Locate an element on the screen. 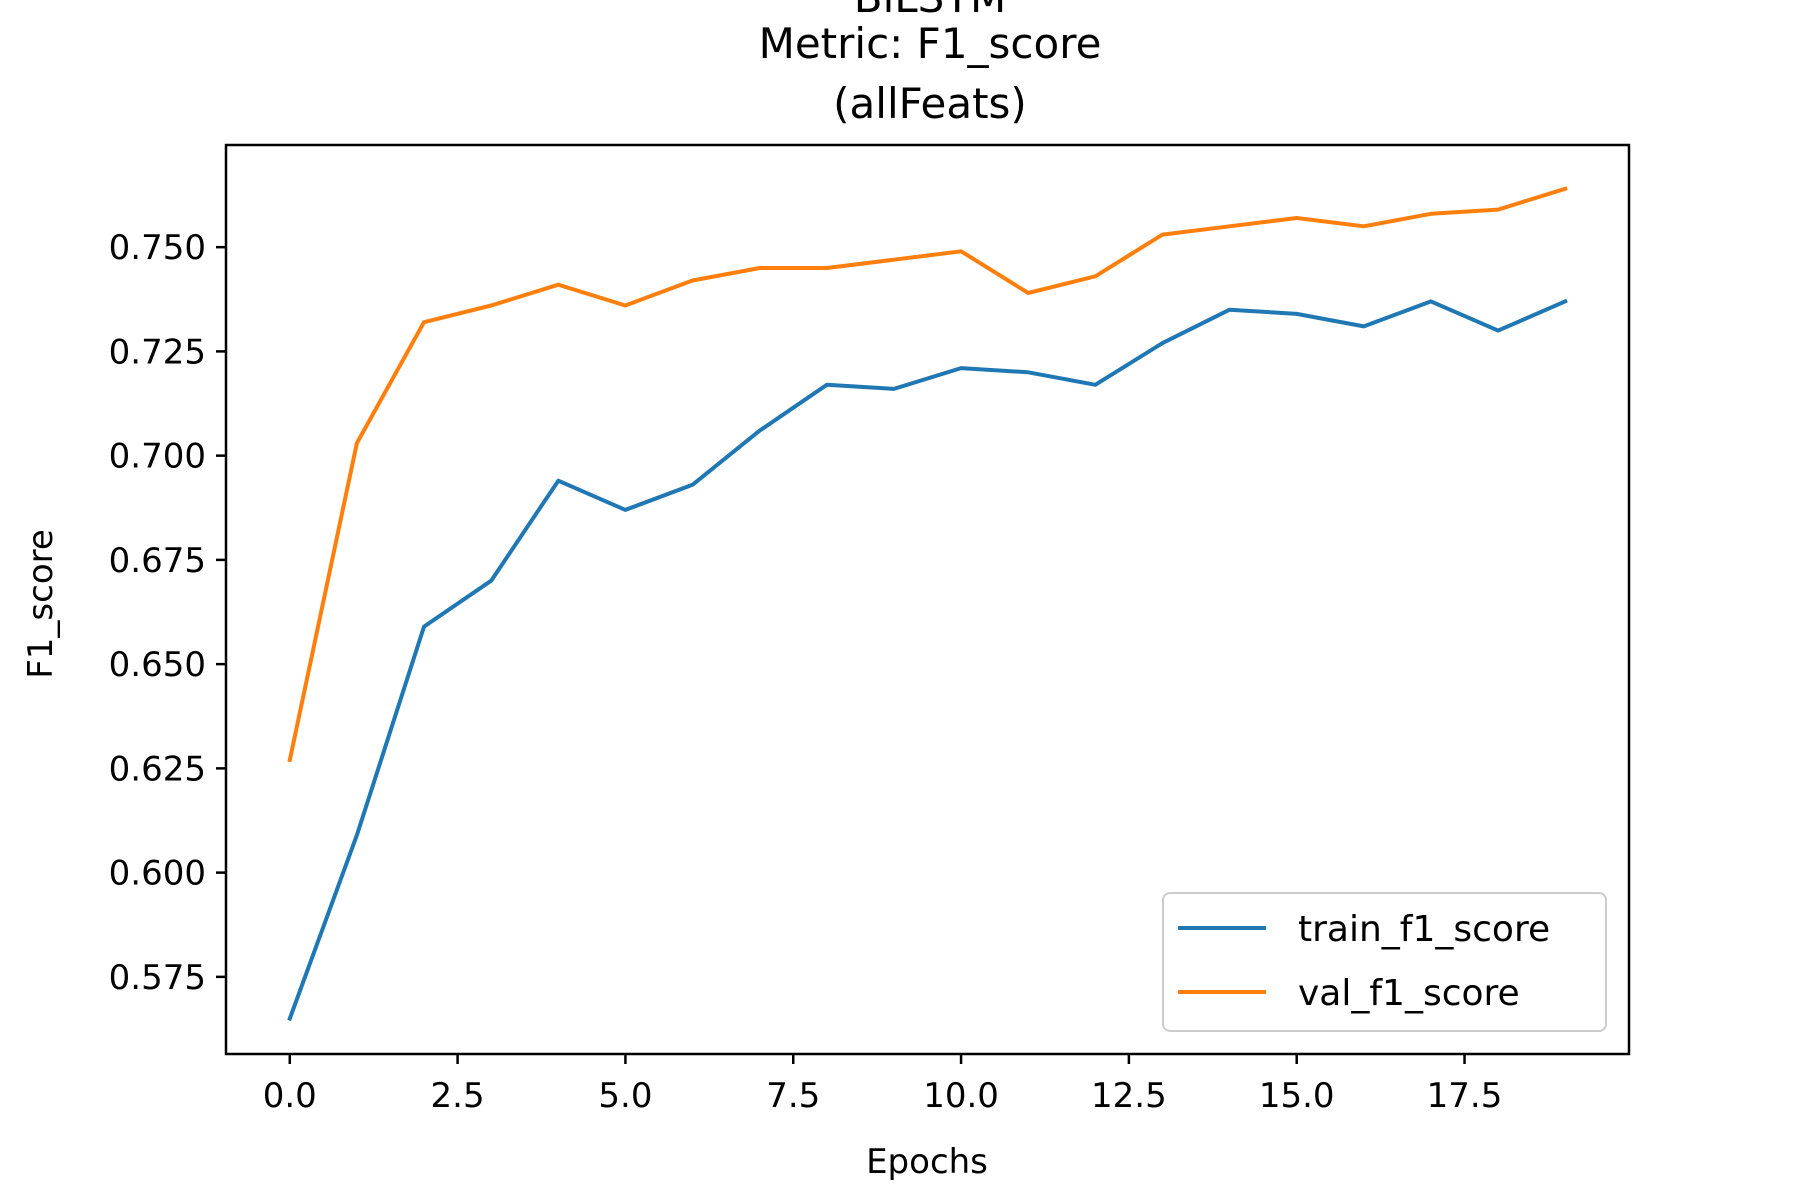 Image resolution: width=1800 pixels, height=1200 pixels. y-axis-ticks: 0.575 0.600 0.625 0.650 0.675 0.700 0.725 0.750 is located at coordinates (167, 613).